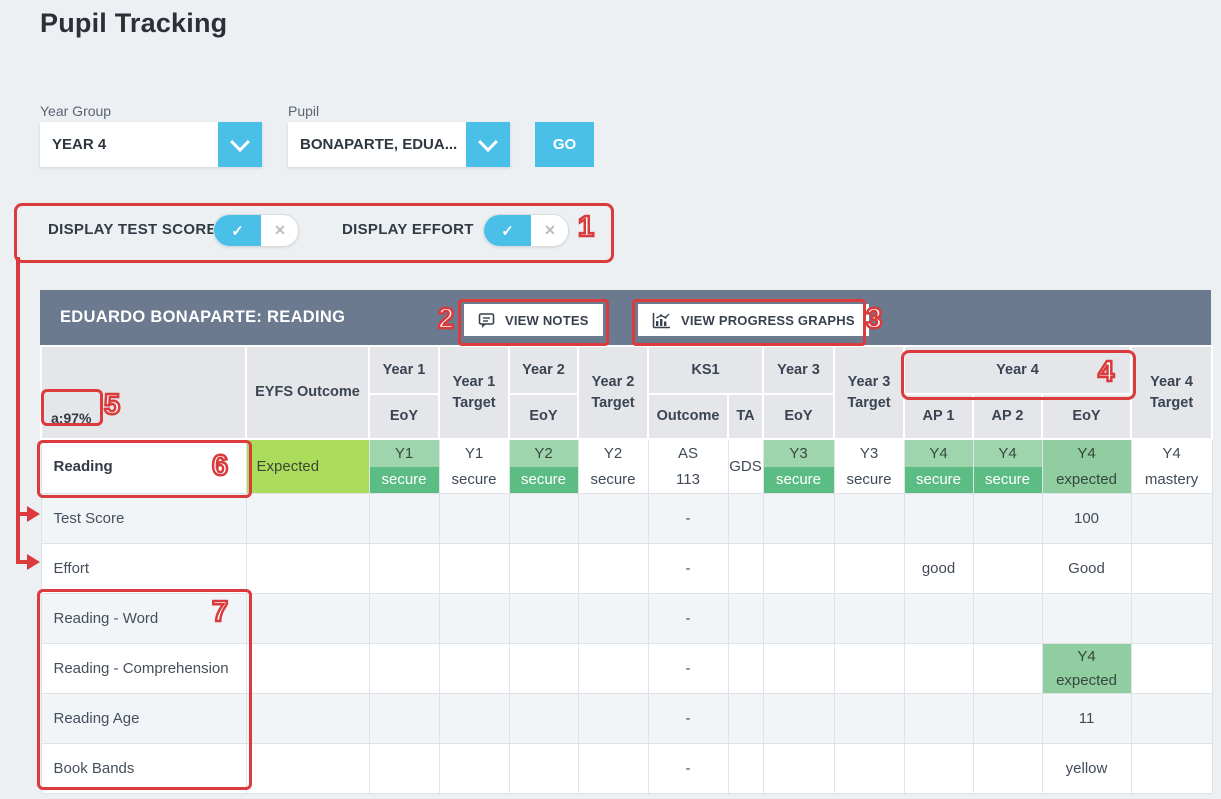 This screenshot has height=799, width=1221. I want to click on cell-ks1-ta: GDS, so click(745, 466).